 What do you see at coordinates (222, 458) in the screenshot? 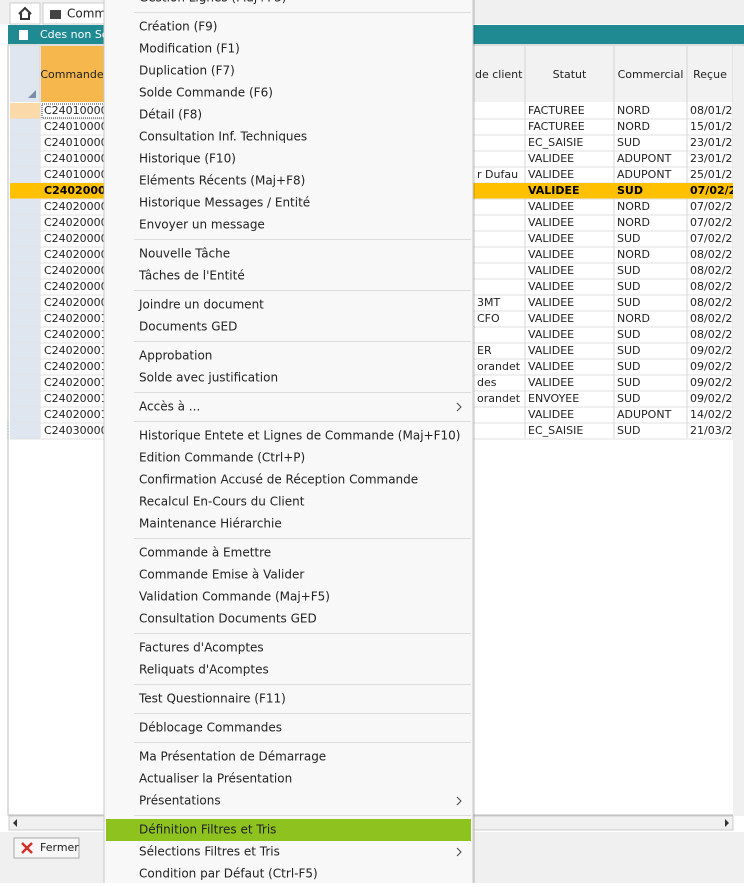
I see `menu-item: Edition Commande (Ctrl+P)` at bounding box center [222, 458].